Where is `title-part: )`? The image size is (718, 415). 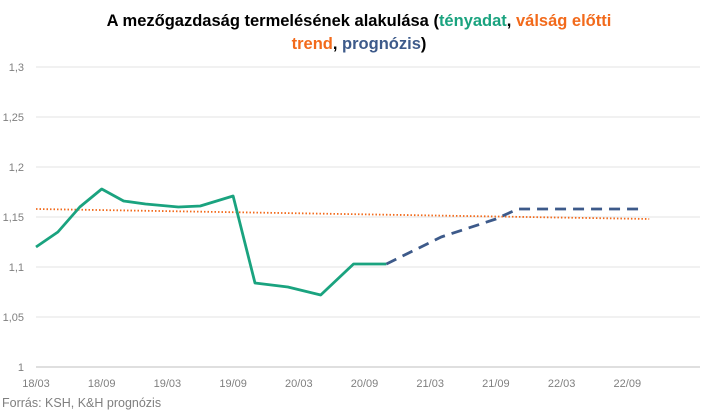 title-part: ) is located at coordinates (423, 44).